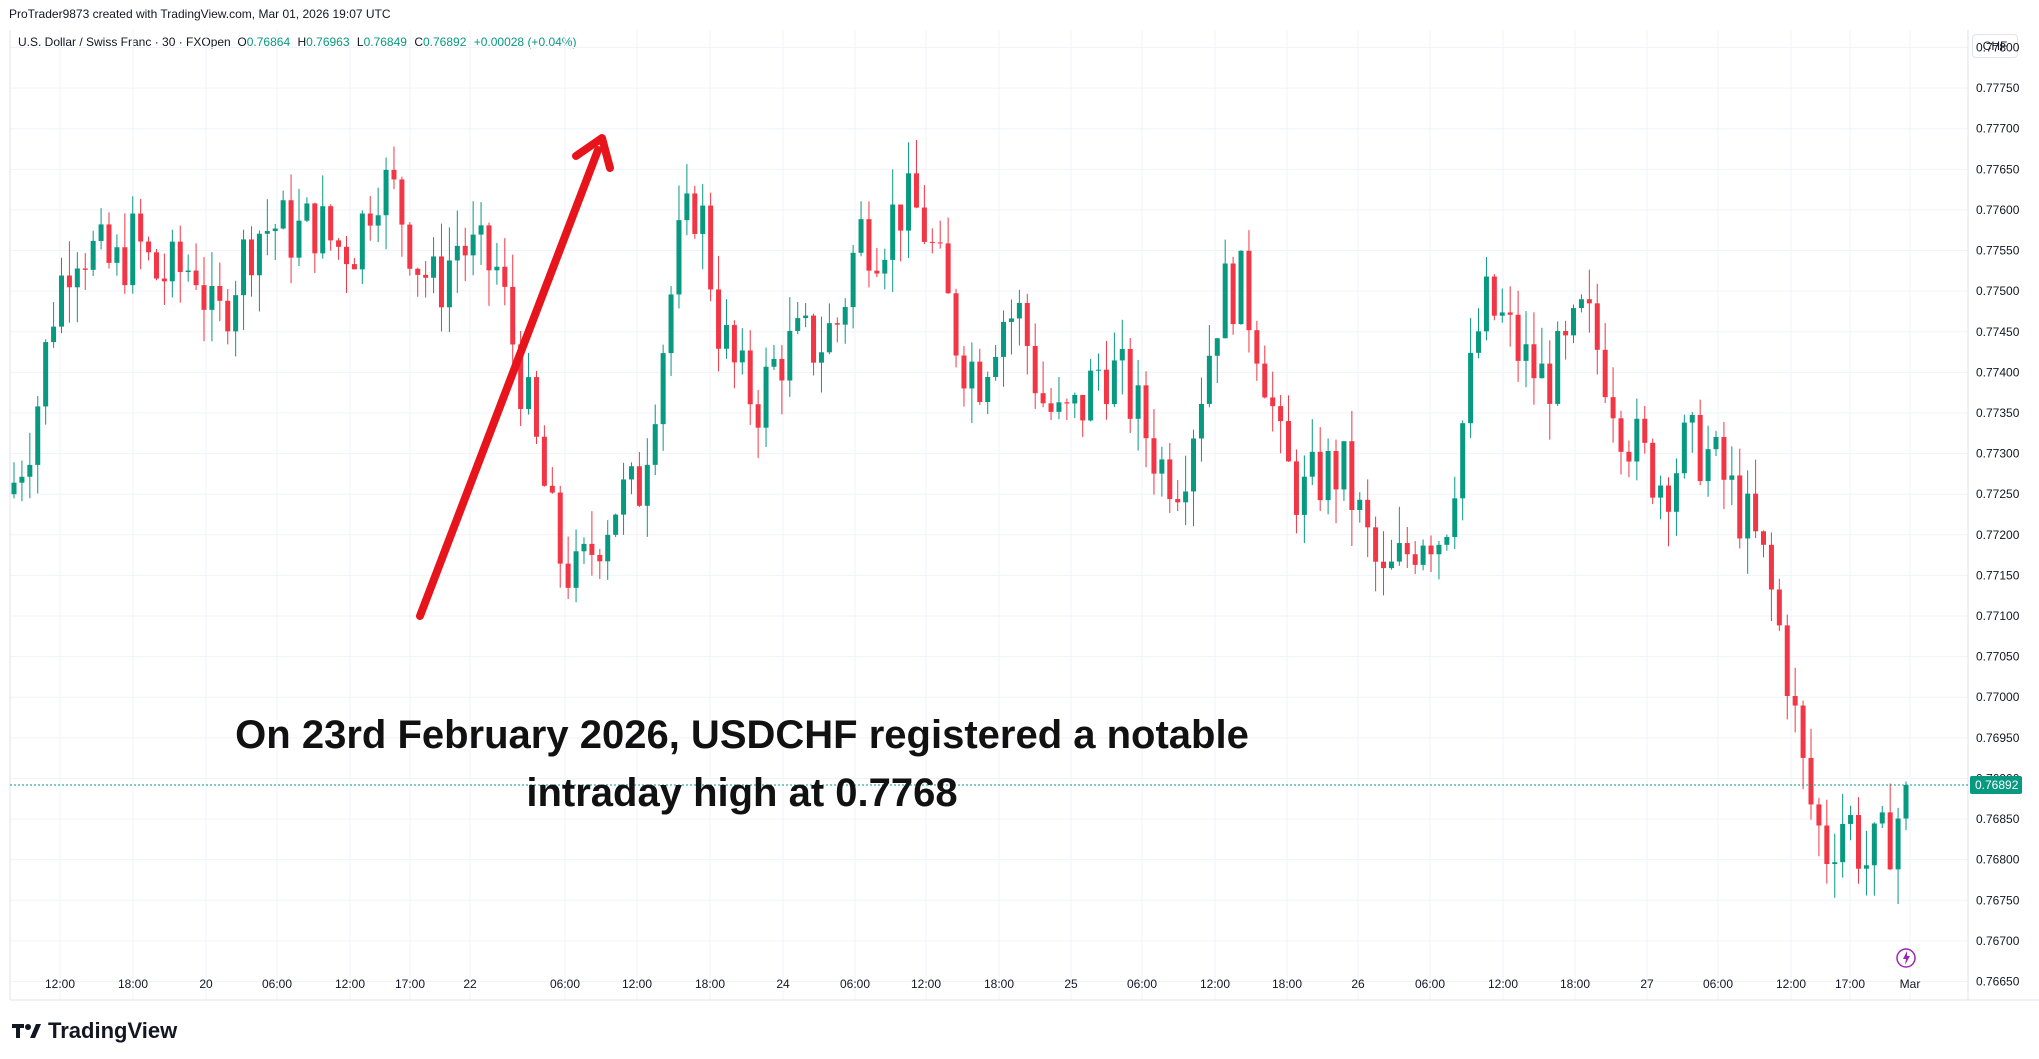 This screenshot has width=2039, height=1059. I want to click on price-tick-label: 0.77100, so click(1998, 616).